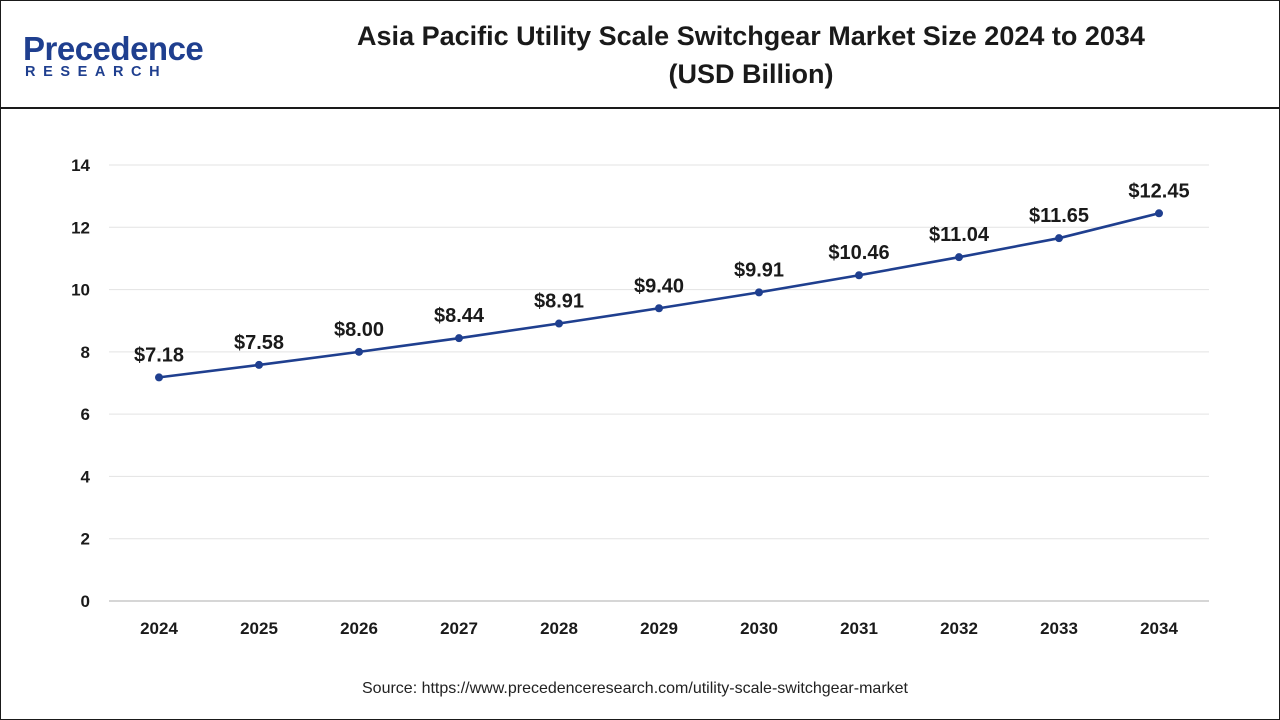  What do you see at coordinates (85, 352) in the screenshot?
I see `y-tick-label: 8` at bounding box center [85, 352].